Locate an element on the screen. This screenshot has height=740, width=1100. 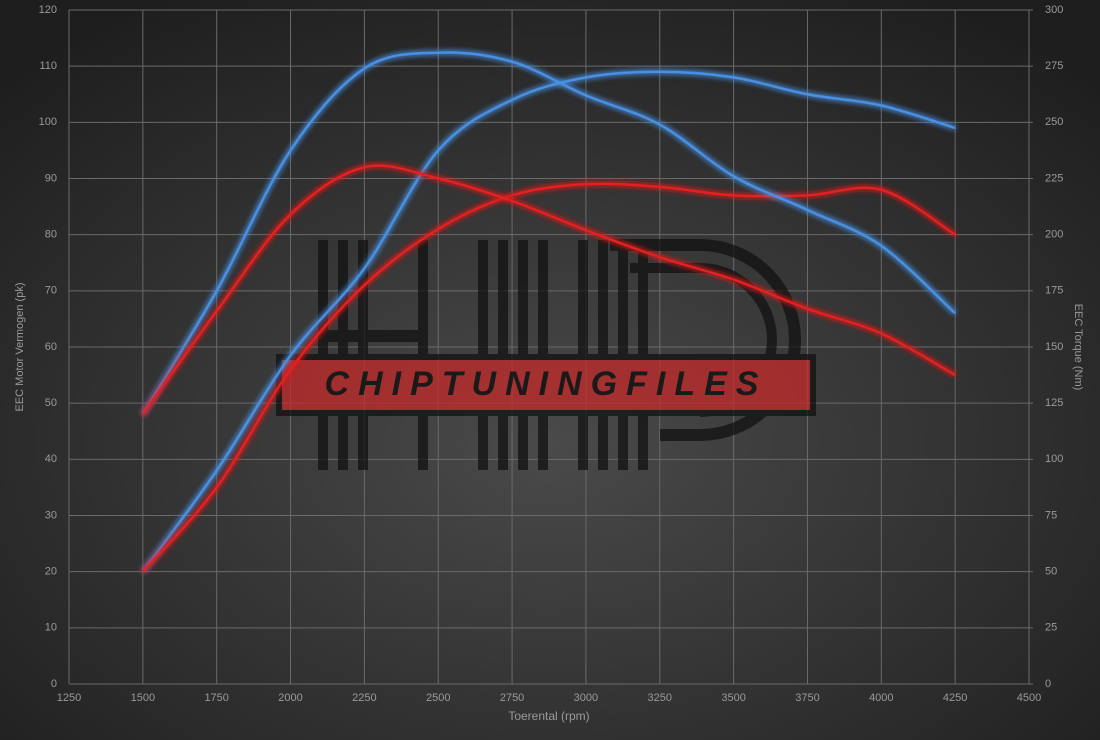
y-tick-label: 40 is located at coordinates (51, 459).